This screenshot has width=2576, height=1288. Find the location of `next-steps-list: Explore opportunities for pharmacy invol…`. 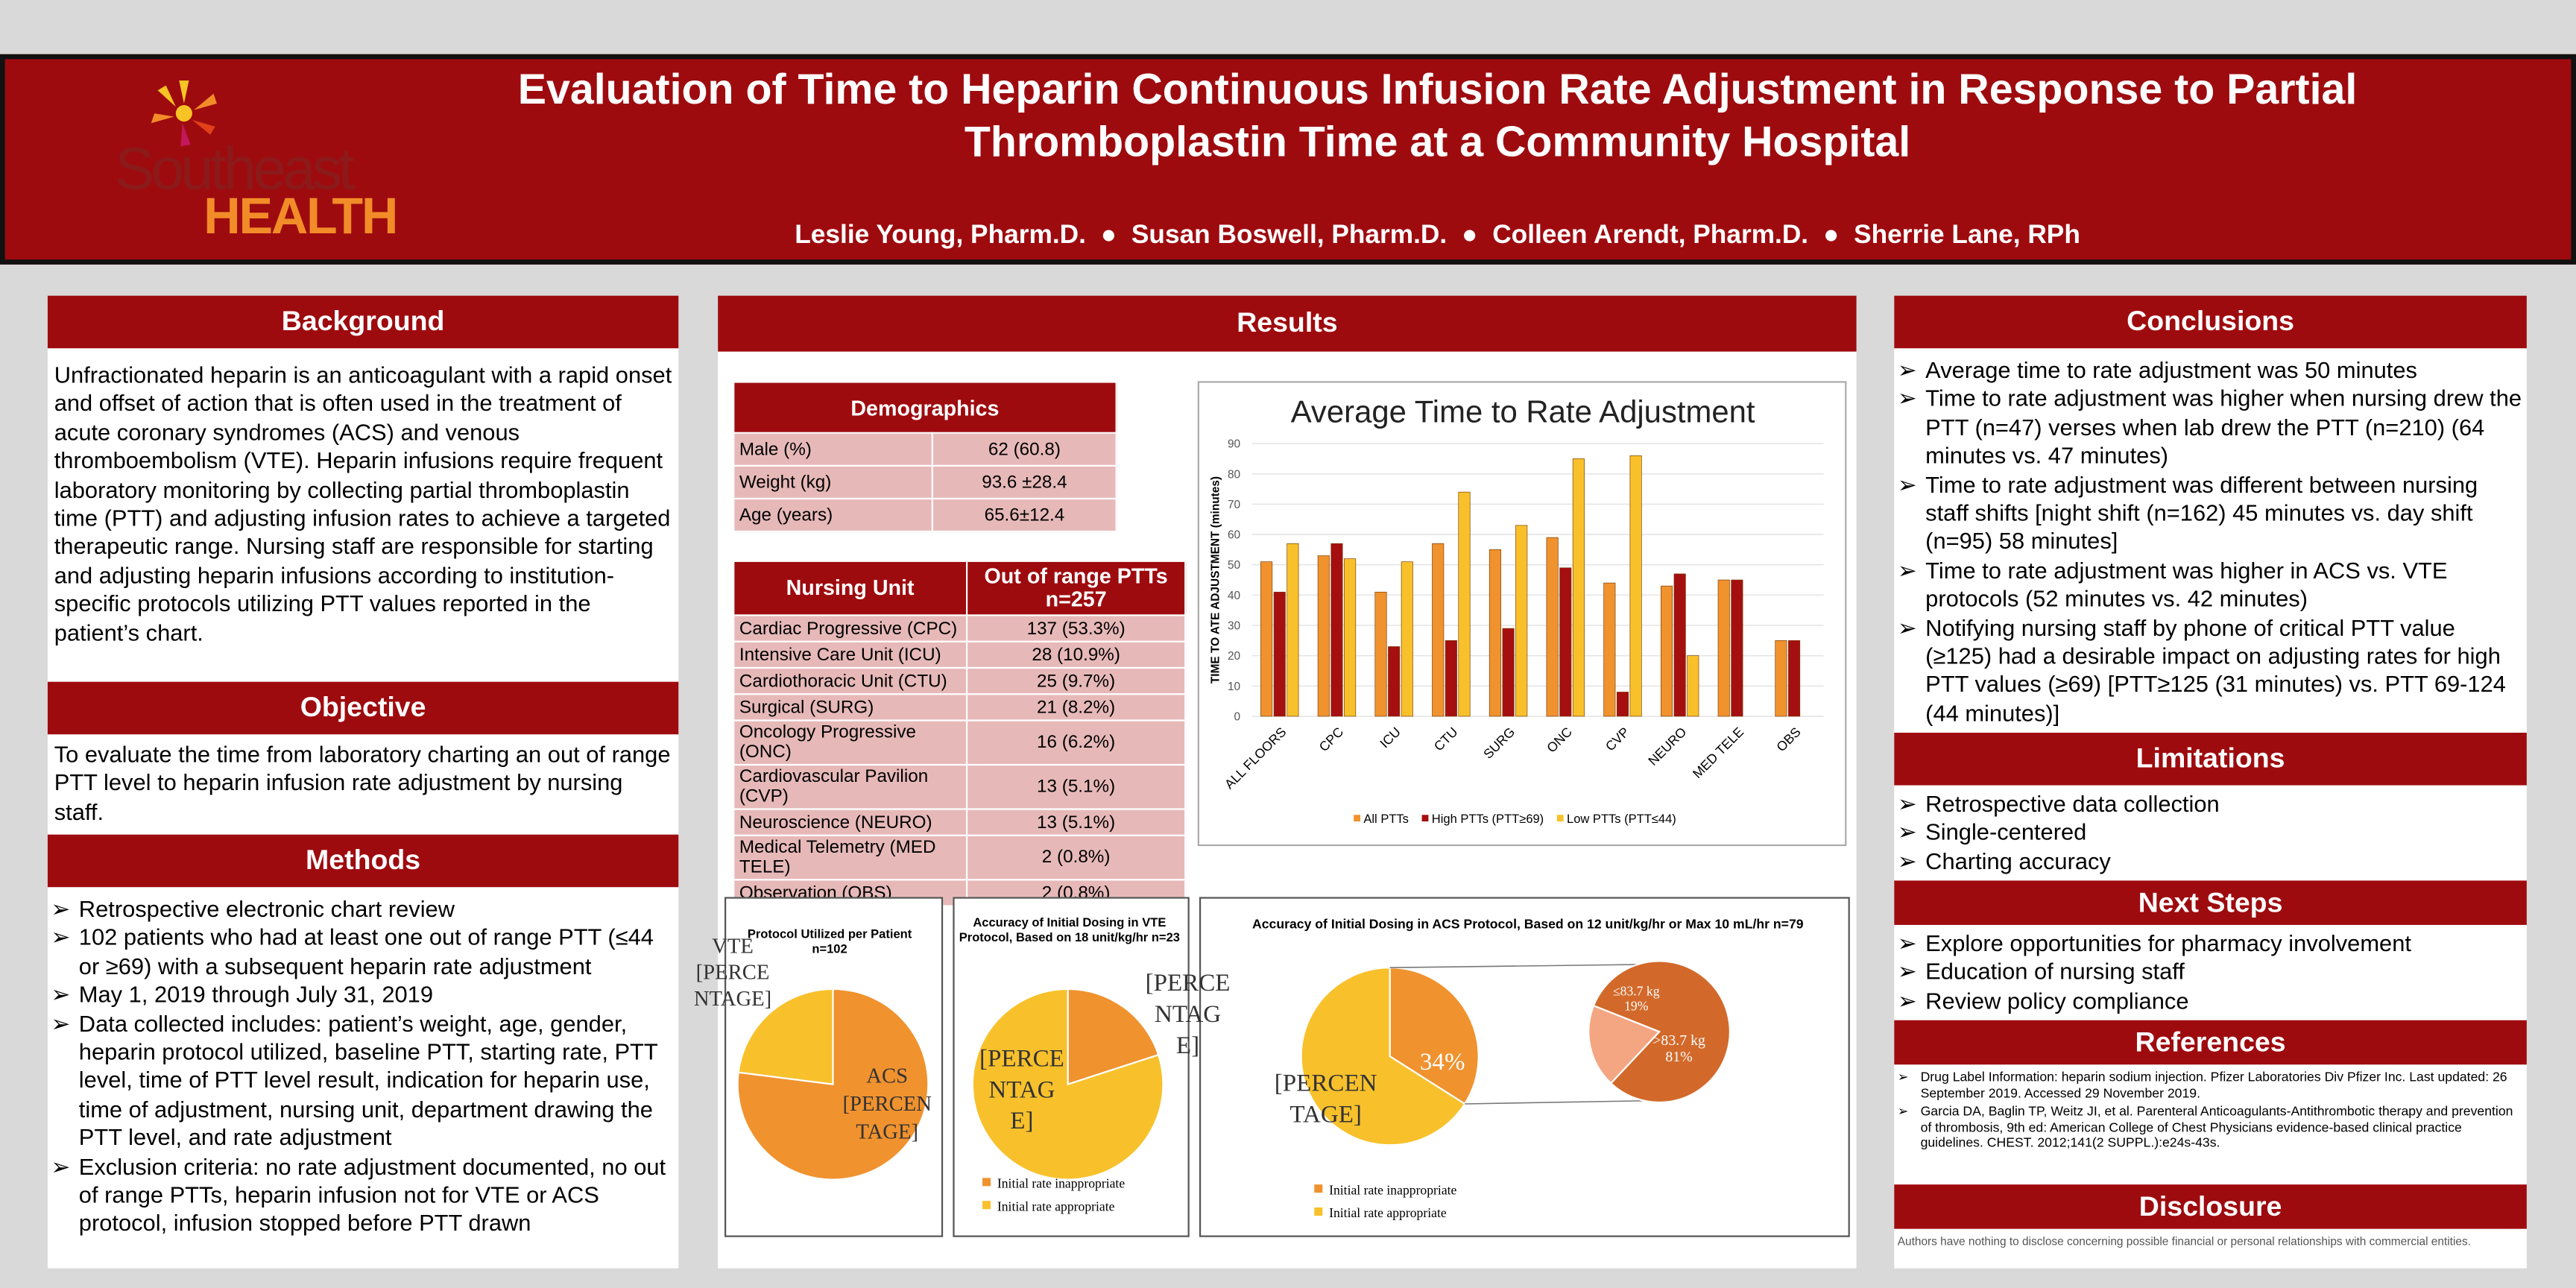

next-steps-list: Explore opportunities for pharmacy invol… is located at coordinates (2210, 973).